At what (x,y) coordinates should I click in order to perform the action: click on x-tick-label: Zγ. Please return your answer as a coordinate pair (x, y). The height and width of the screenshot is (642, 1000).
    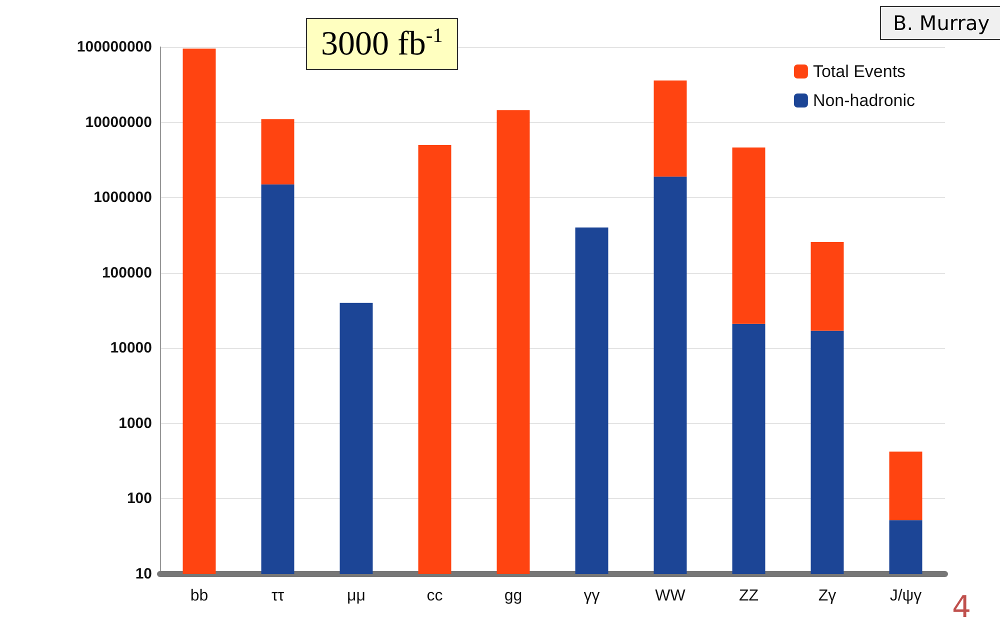
    Looking at the image, I should click on (827, 596).